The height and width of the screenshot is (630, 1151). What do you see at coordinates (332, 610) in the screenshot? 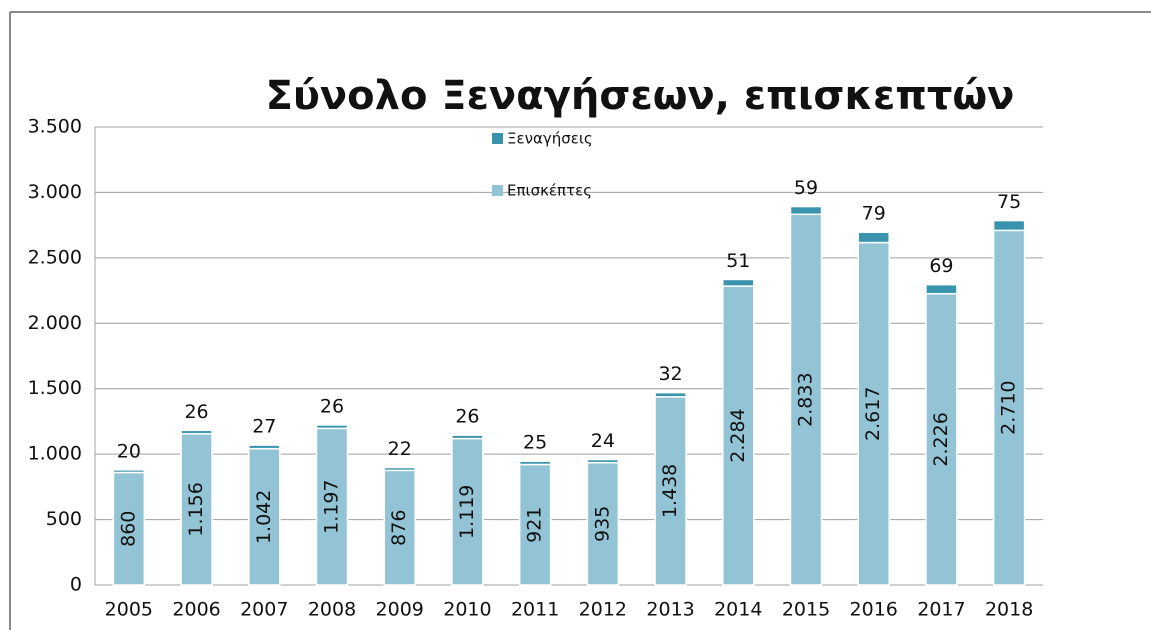
I see `x-tick-label: 2008` at bounding box center [332, 610].